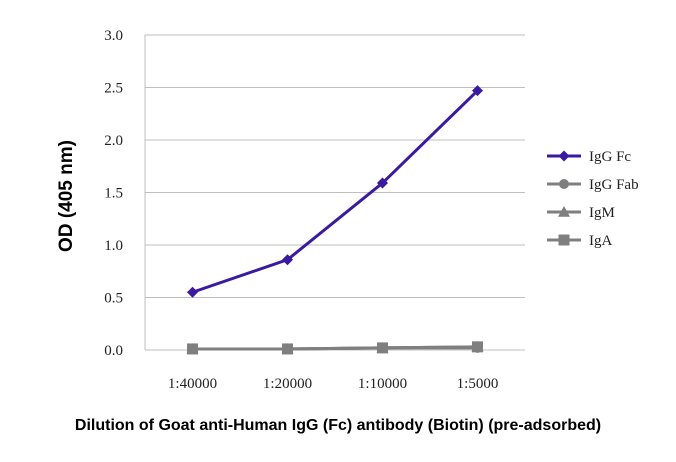  What do you see at coordinates (113, 299) in the screenshot?
I see `y-tick-label: 0.5` at bounding box center [113, 299].